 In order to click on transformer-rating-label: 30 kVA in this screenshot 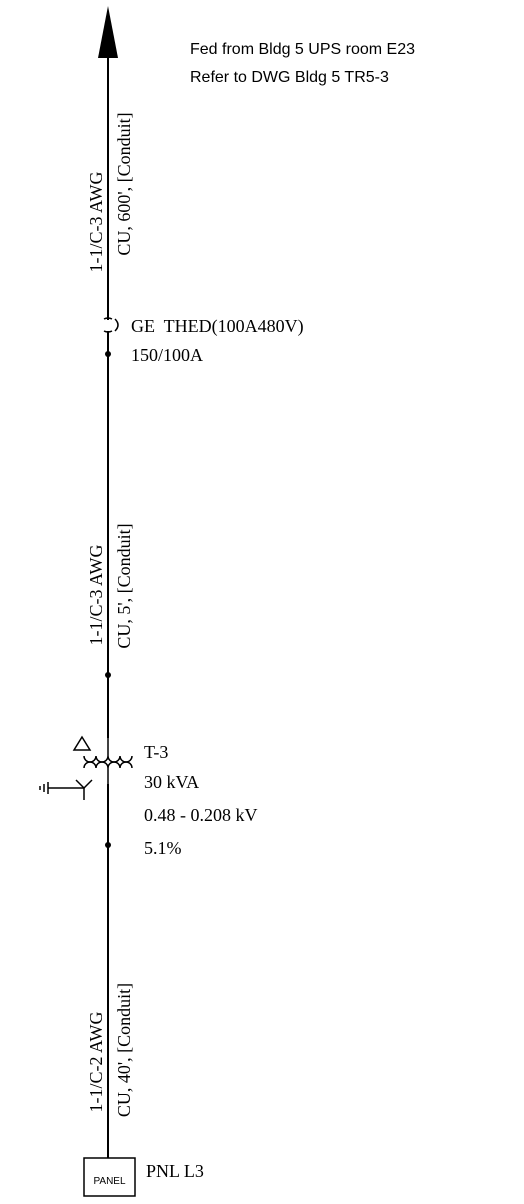, I will do `click(171, 782)`.